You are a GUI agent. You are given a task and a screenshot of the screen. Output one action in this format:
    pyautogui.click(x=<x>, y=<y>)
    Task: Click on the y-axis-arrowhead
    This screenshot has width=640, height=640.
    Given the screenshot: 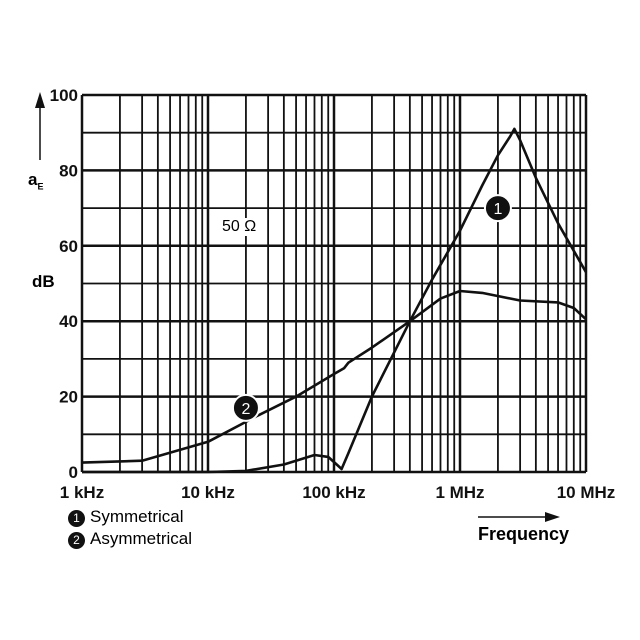 What is the action you would take?
    pyautogui.click(x=40, y=100)
    